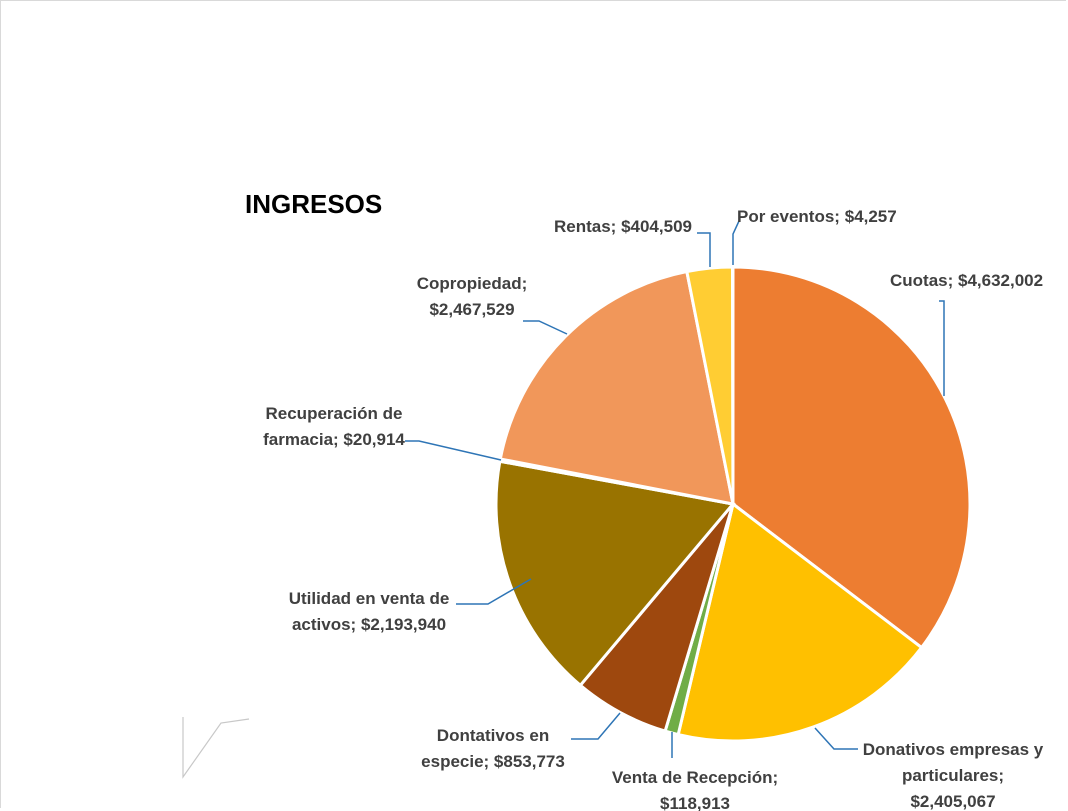 Image resolution: width=1068 pixels, height=811 pixels. Describe the element at coordinates (313, 204) in the screenshot. I see `chart-title: INGRESOS` at that location.